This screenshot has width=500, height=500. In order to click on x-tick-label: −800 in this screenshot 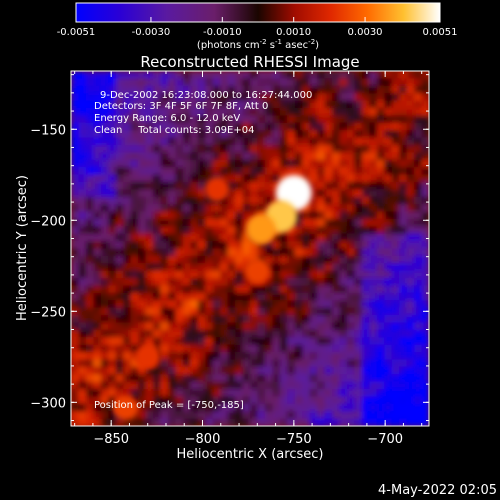, I will do `click(203, 439)`.